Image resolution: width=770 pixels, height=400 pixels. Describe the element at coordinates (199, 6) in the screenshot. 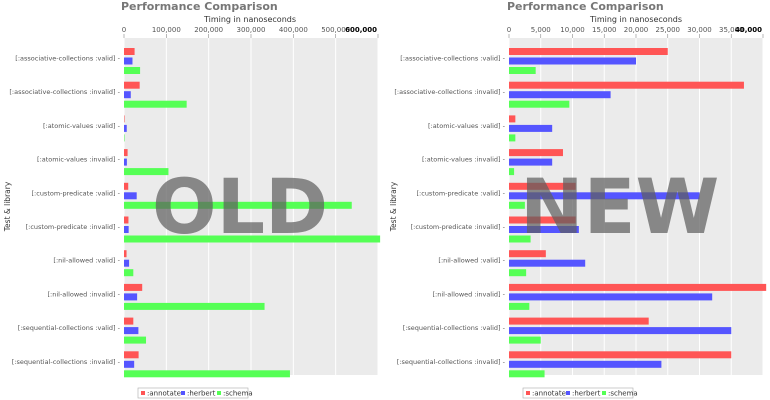

I see `chart-title: Performance Comparison` at that location.